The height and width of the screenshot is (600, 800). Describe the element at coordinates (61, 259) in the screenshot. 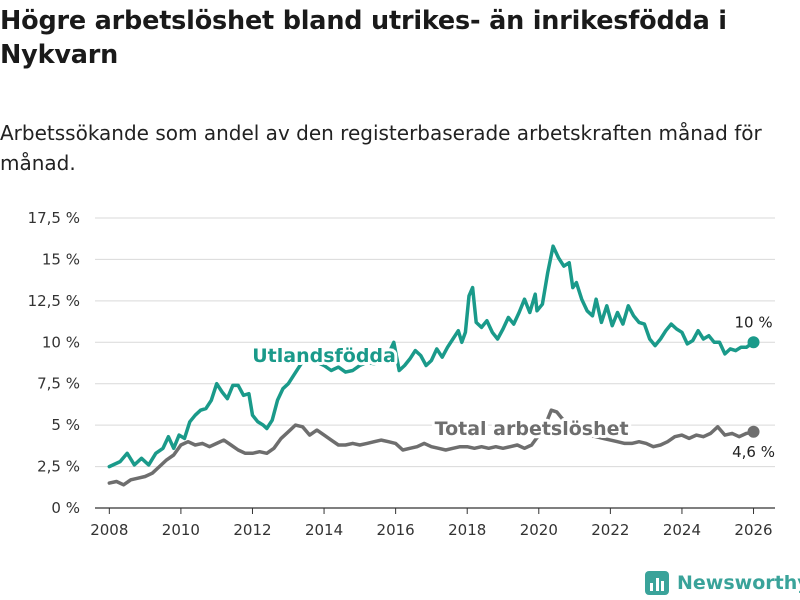

I see `y-tick-label: 15 %` at that location.